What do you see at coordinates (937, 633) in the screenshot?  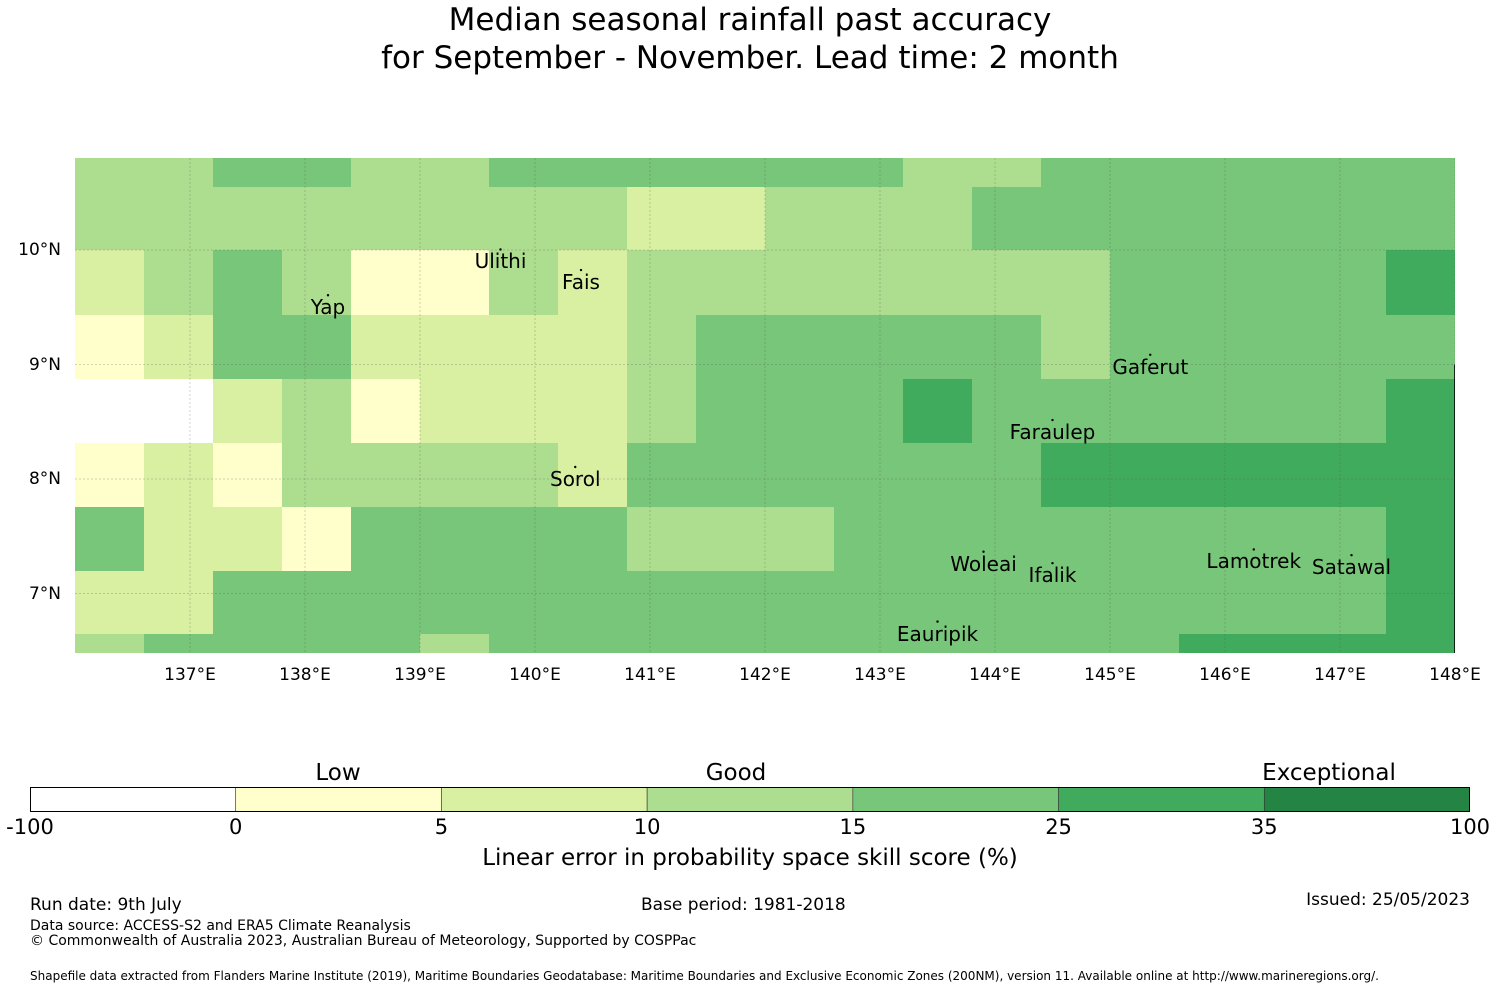 I see `place-label: Eauripik` at bounding box center [937, 633].